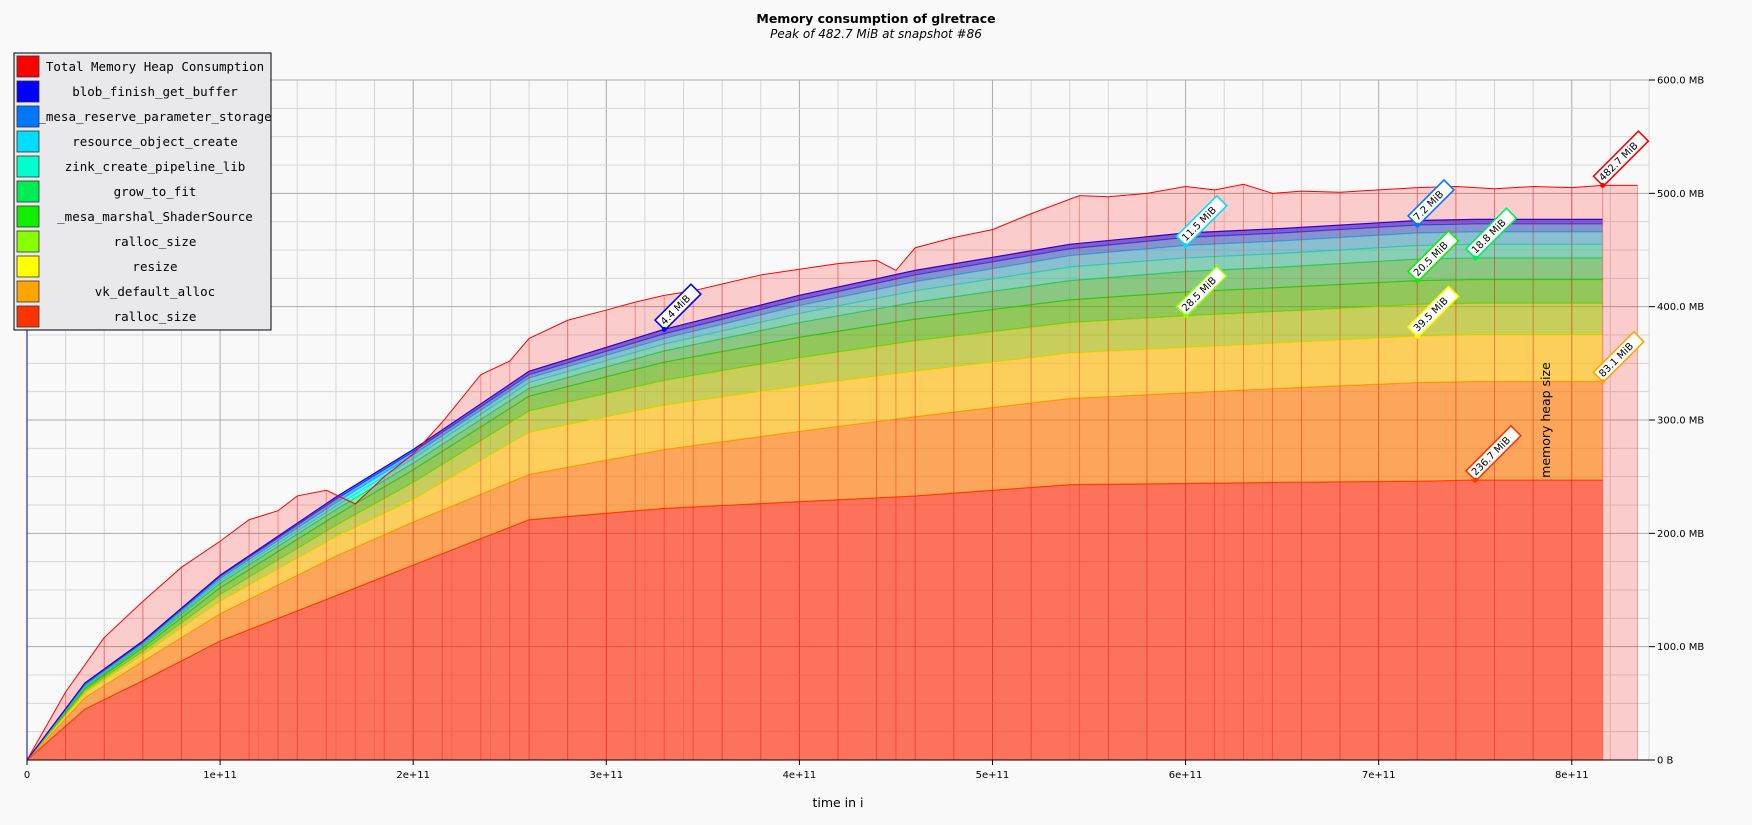  Describe the element at coordinates (800, 775) in the screenshot. I see `x-tick-label-4: 4e+11` at that location.